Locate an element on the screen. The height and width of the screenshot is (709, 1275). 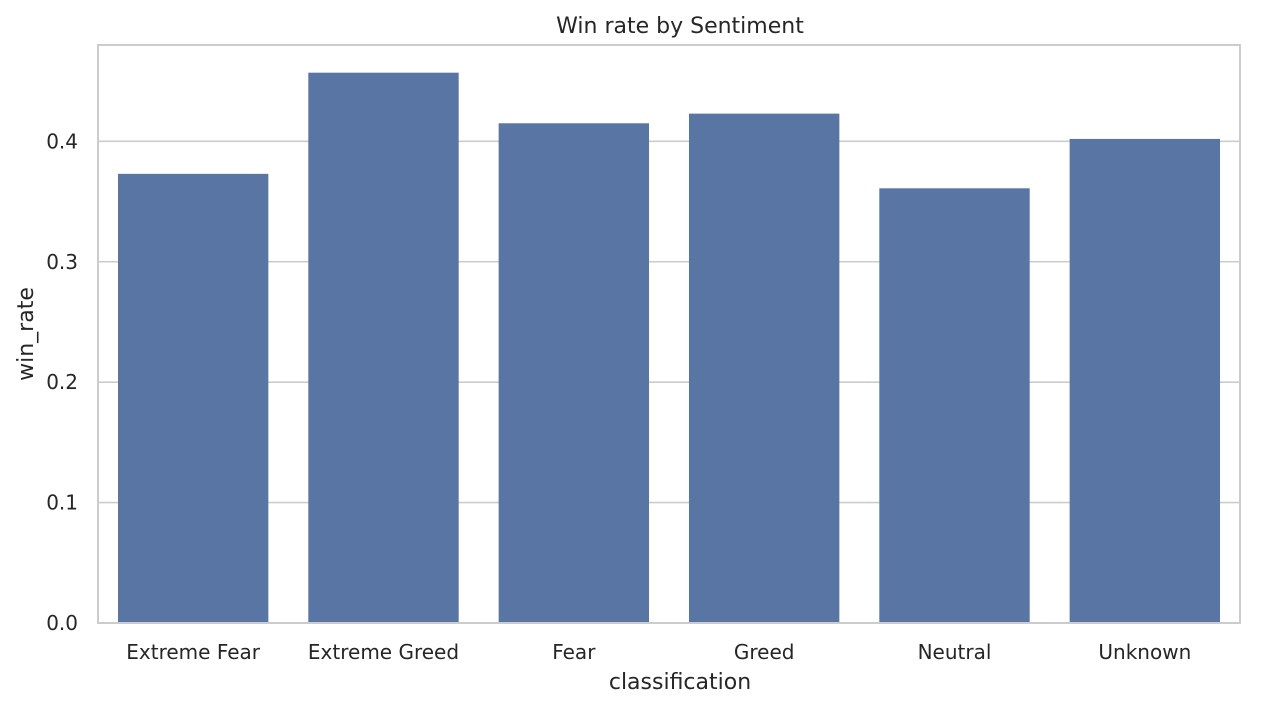
y-tick-label: 0.2 is located at coordinates (62, 382).